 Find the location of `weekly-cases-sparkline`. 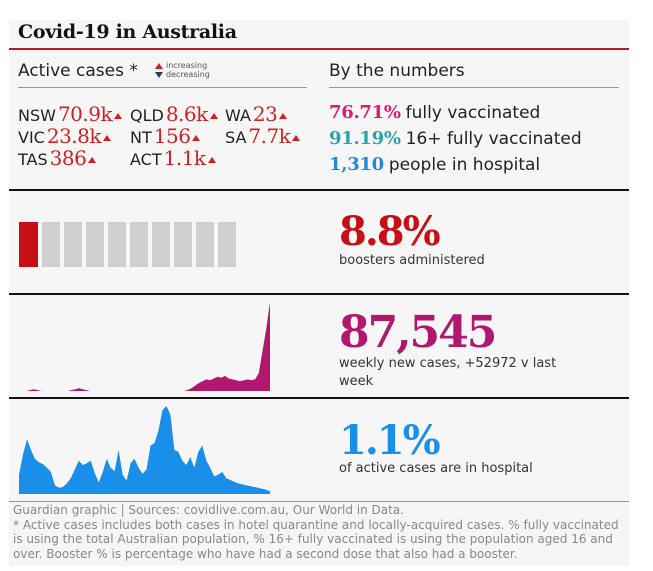

weekly-cases-sparkline is located at coordinates (144, 346).